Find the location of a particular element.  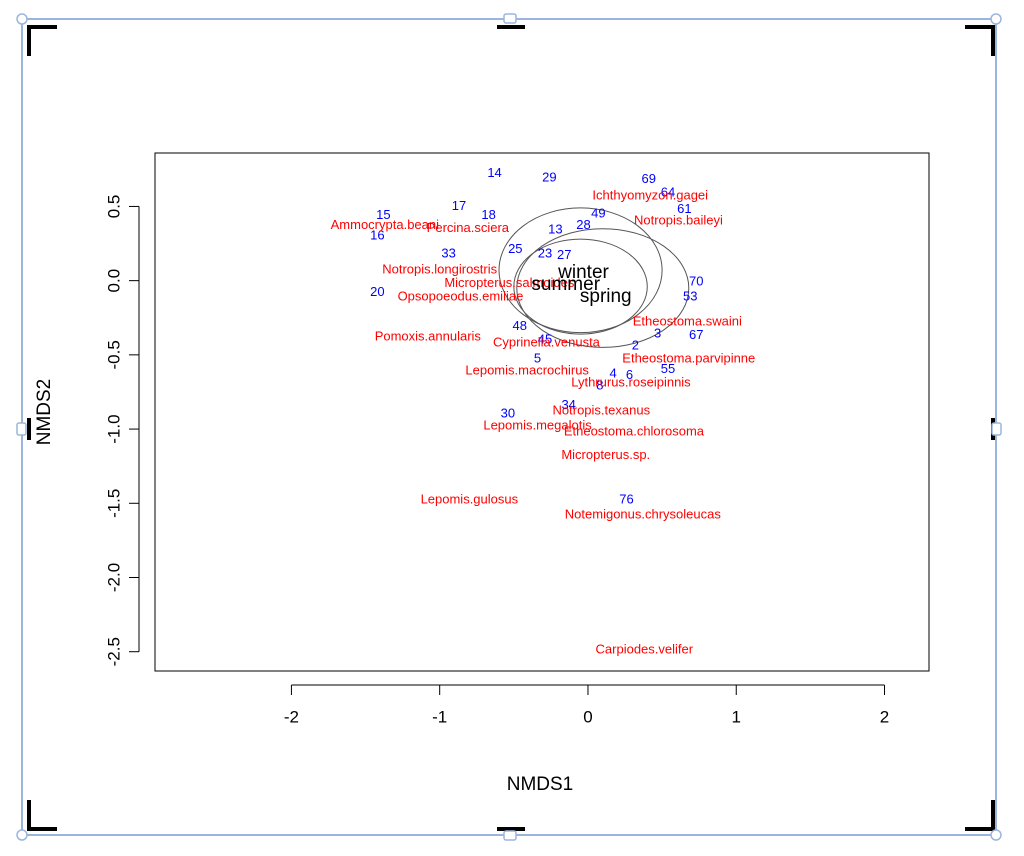

centroid-label: spring is located at coordinates (606, 296).